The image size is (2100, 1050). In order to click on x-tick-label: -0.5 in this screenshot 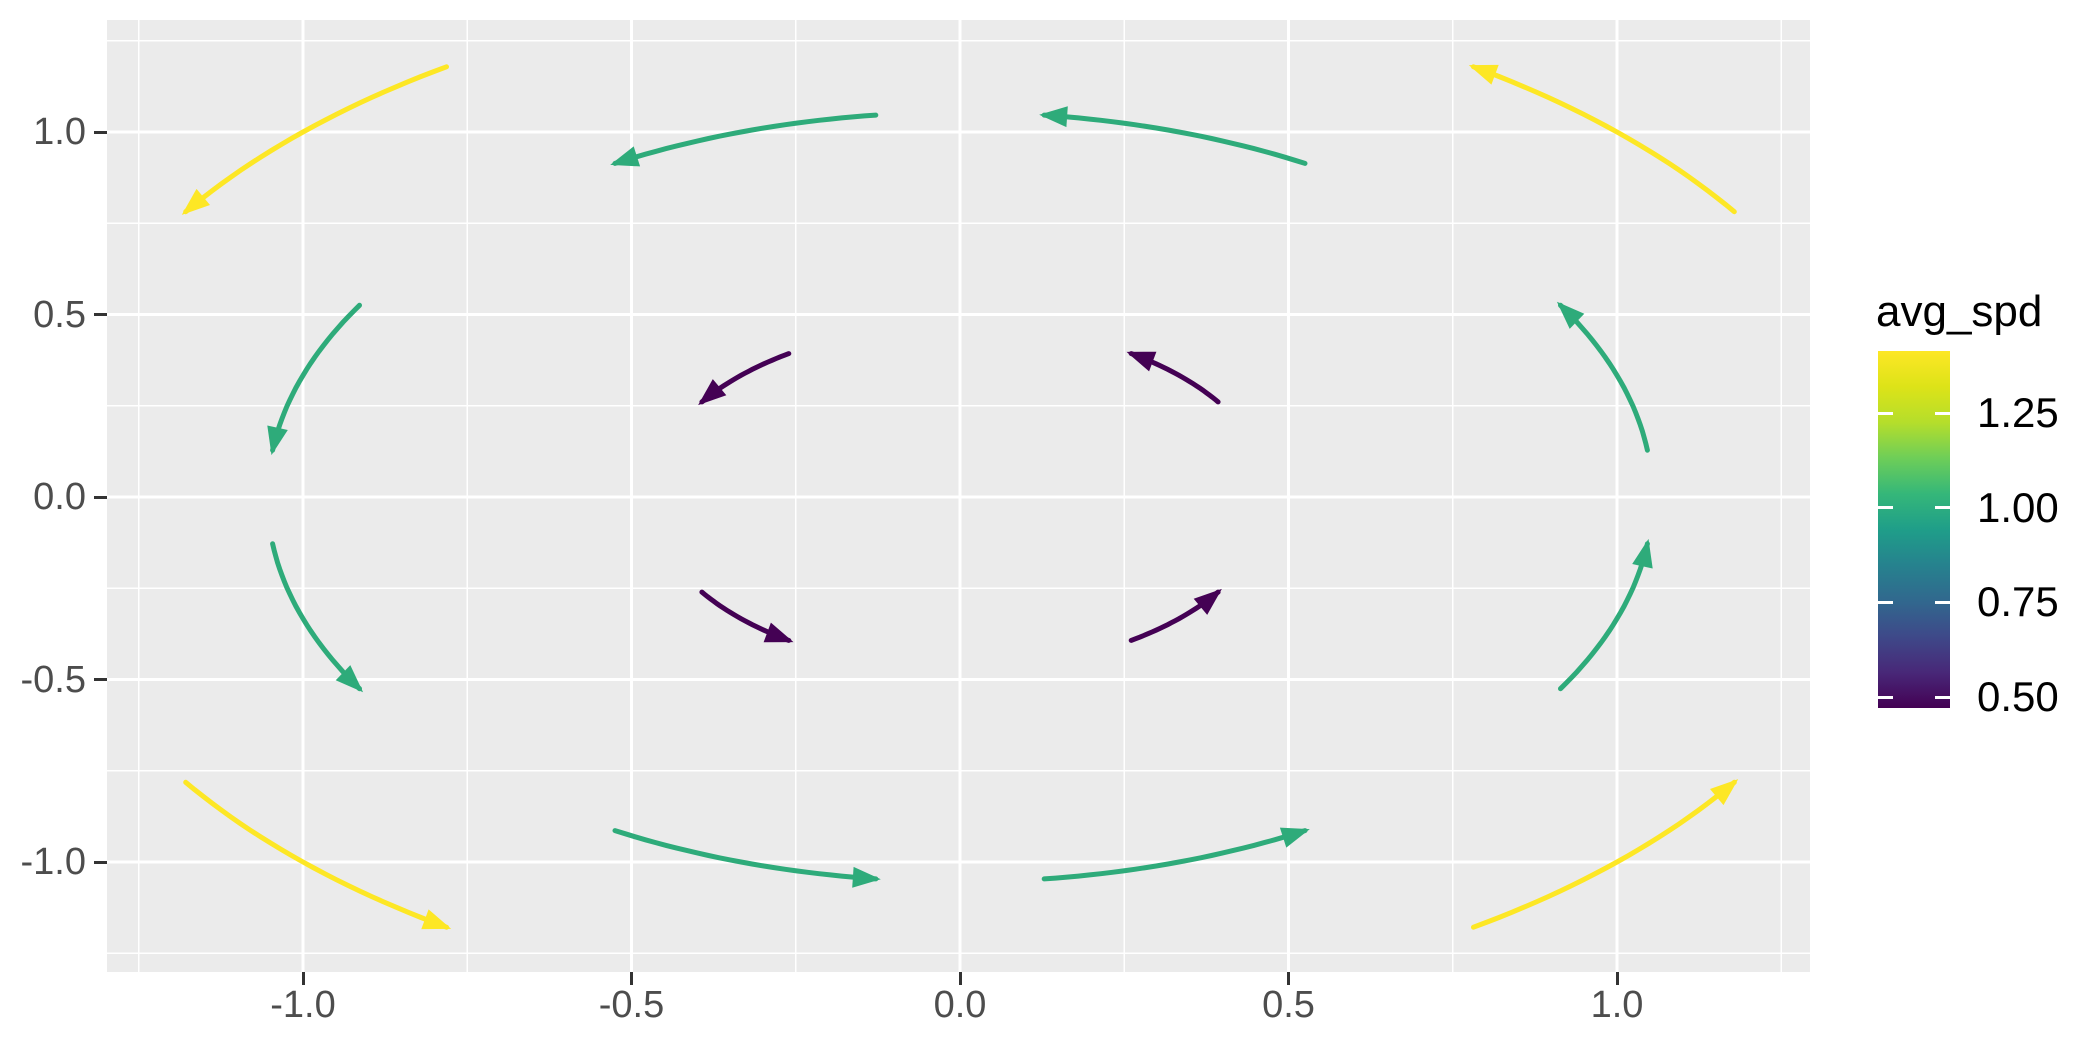, I will do `click(631, 1005)`.